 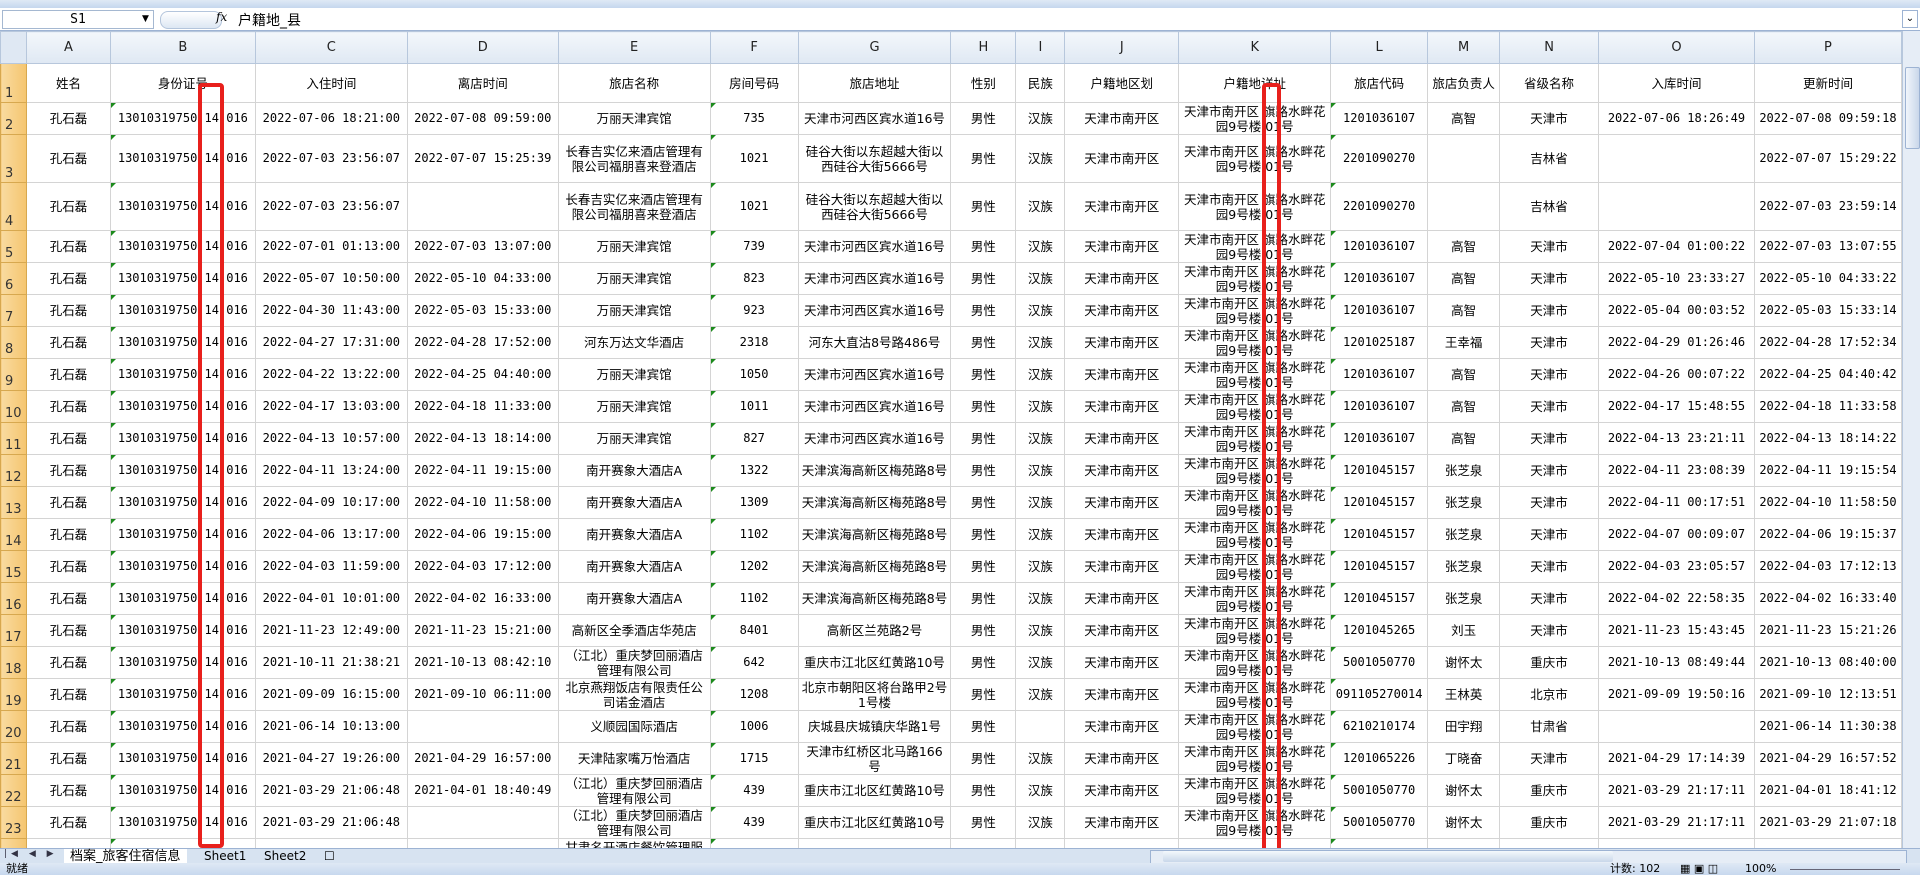 What do you see at coordinates (145, 19) in the screenshot?
I see `name-box-dropdown-icon: ▼` at bounding box center [145, 19].